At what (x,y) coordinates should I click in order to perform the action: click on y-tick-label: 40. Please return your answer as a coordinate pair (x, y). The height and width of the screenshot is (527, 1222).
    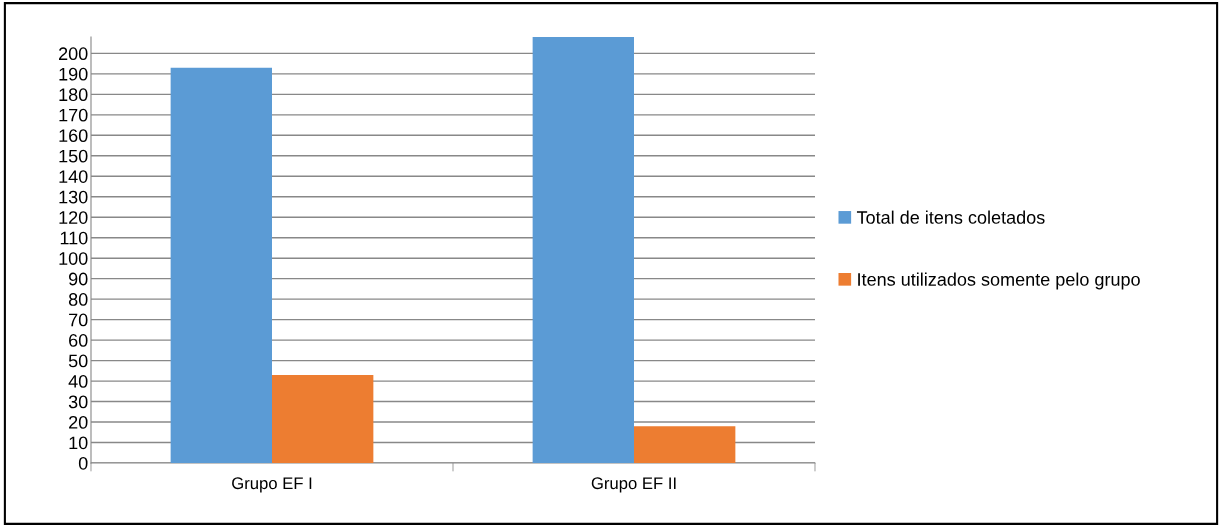
    Looking at the image, I should click on (78, 381).